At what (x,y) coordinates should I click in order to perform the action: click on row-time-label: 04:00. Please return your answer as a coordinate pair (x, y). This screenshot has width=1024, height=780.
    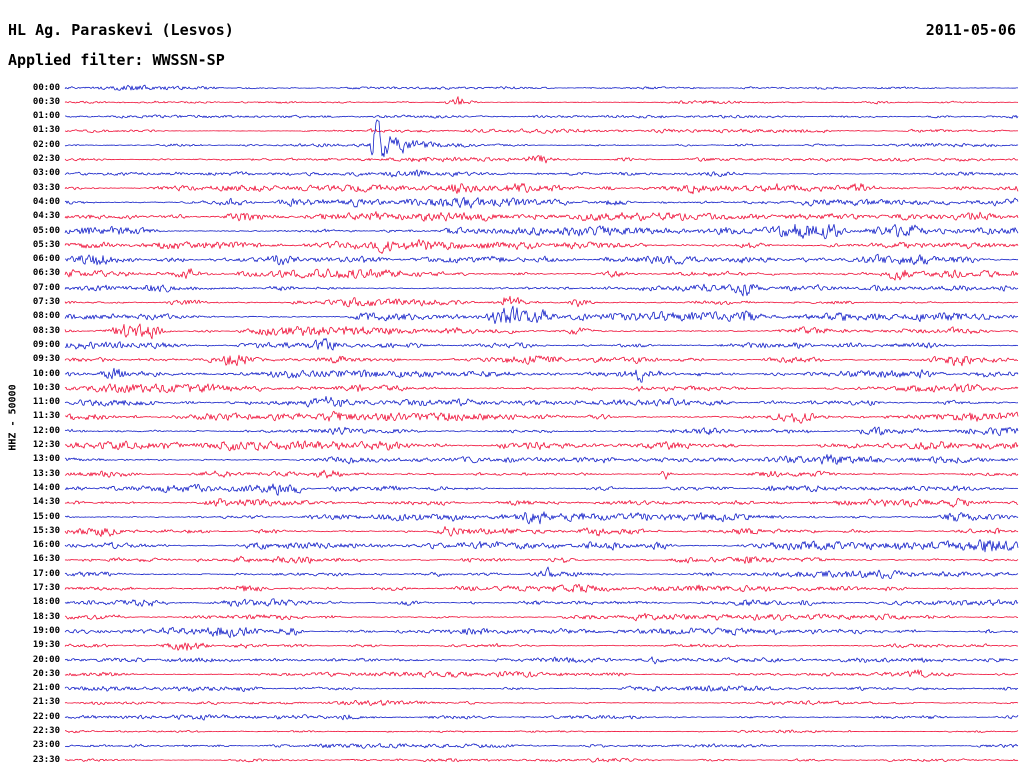
    Looking at the image, I should click on (46, 201).